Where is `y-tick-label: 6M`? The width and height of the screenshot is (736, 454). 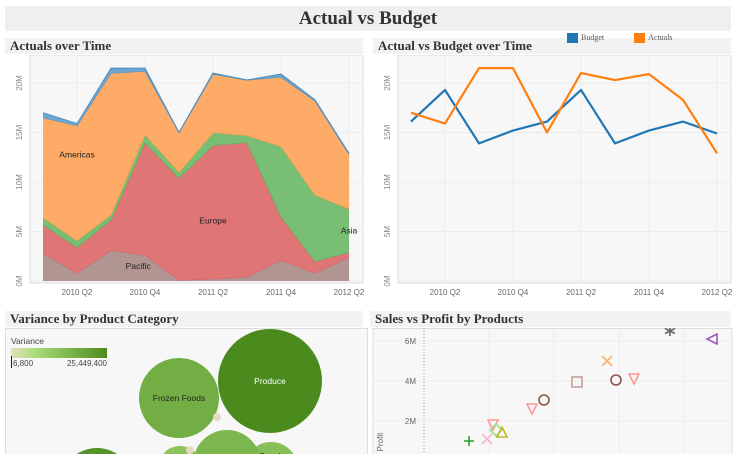 y-tick-label: 6M is located at coordinates (410, 341).